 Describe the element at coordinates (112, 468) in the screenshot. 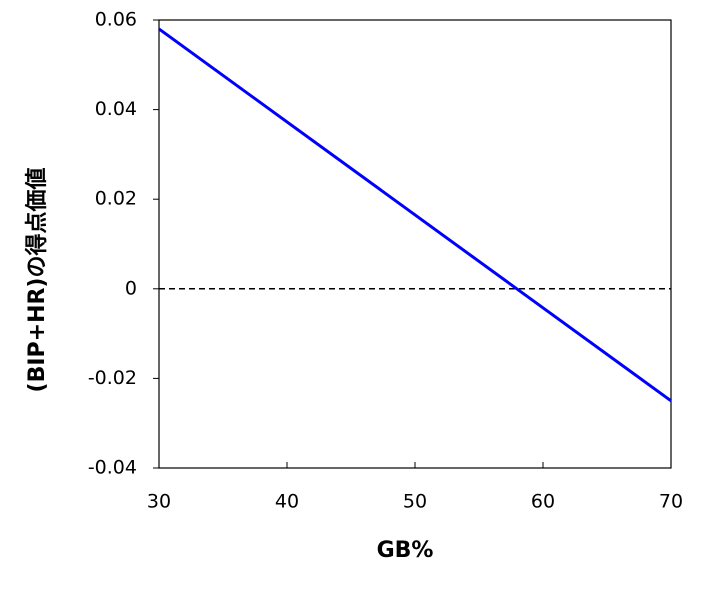

I see `y-tick-label: -0.04` at that location.